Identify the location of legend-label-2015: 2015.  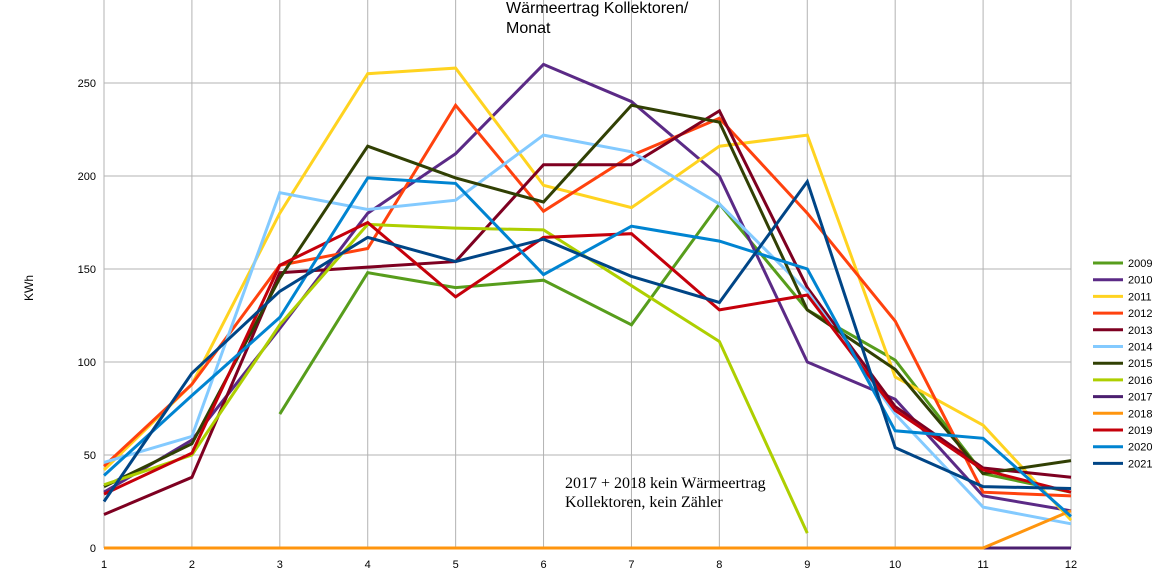
(1140, 364).